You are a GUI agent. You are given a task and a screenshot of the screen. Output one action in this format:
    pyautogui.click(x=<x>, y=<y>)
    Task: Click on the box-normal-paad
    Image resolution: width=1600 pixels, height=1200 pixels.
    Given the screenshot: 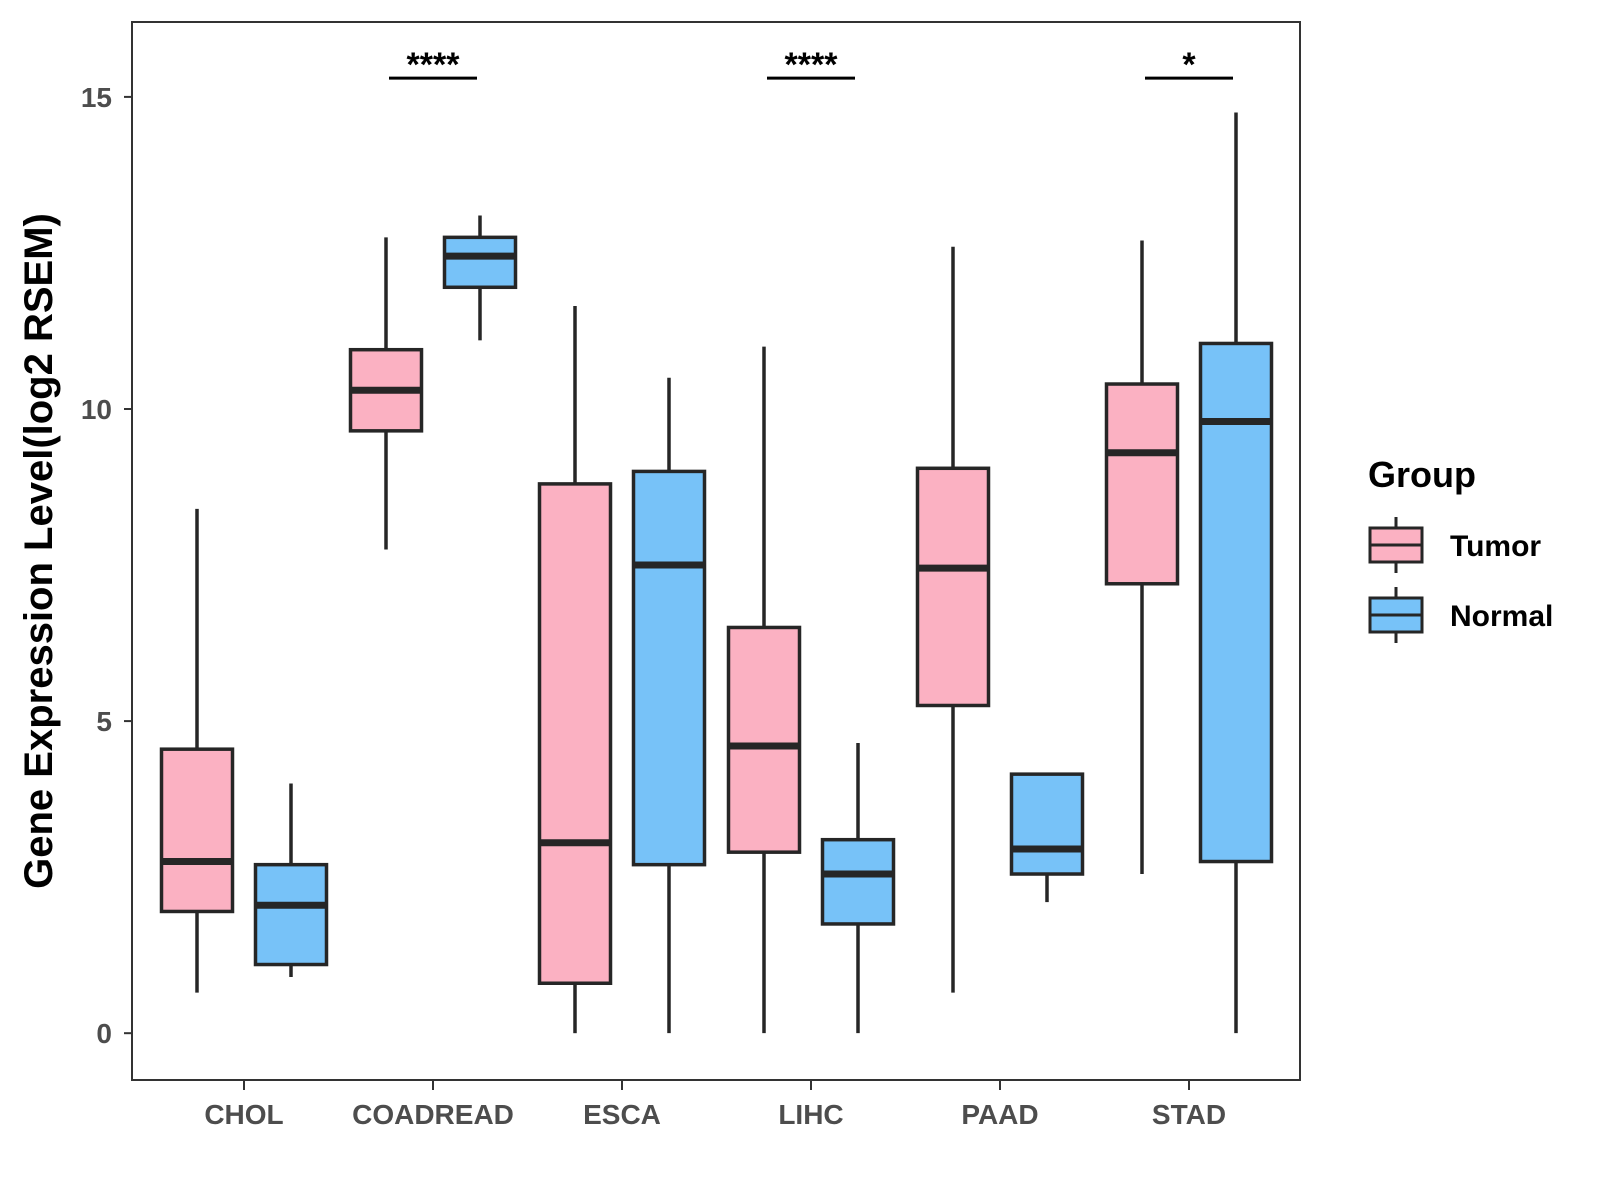 What is the action you would take?
    pyautogui.click(x=1047, y=837)
    